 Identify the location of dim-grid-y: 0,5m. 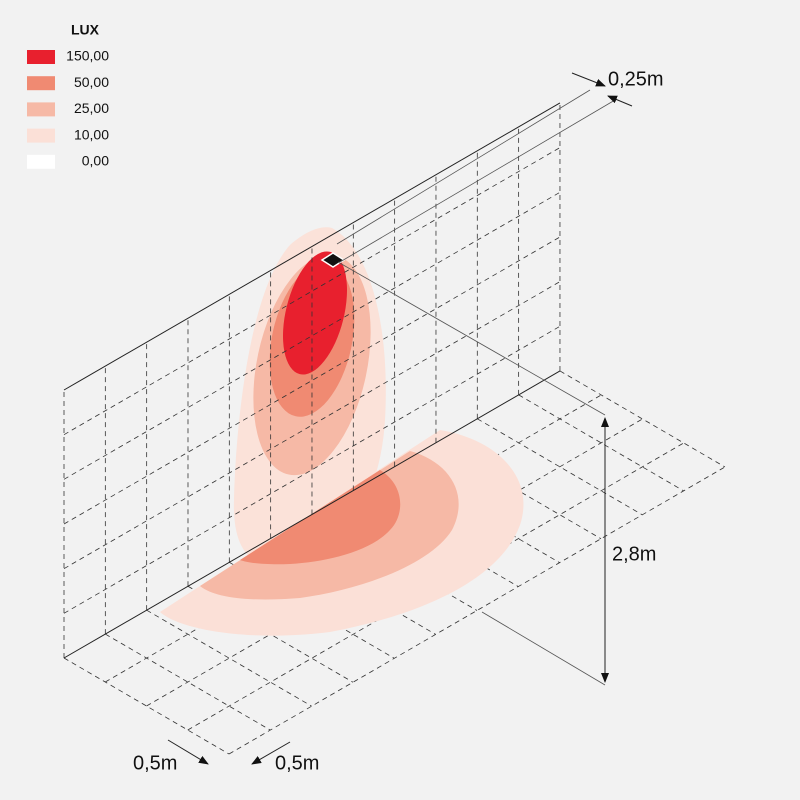
(297, 763).